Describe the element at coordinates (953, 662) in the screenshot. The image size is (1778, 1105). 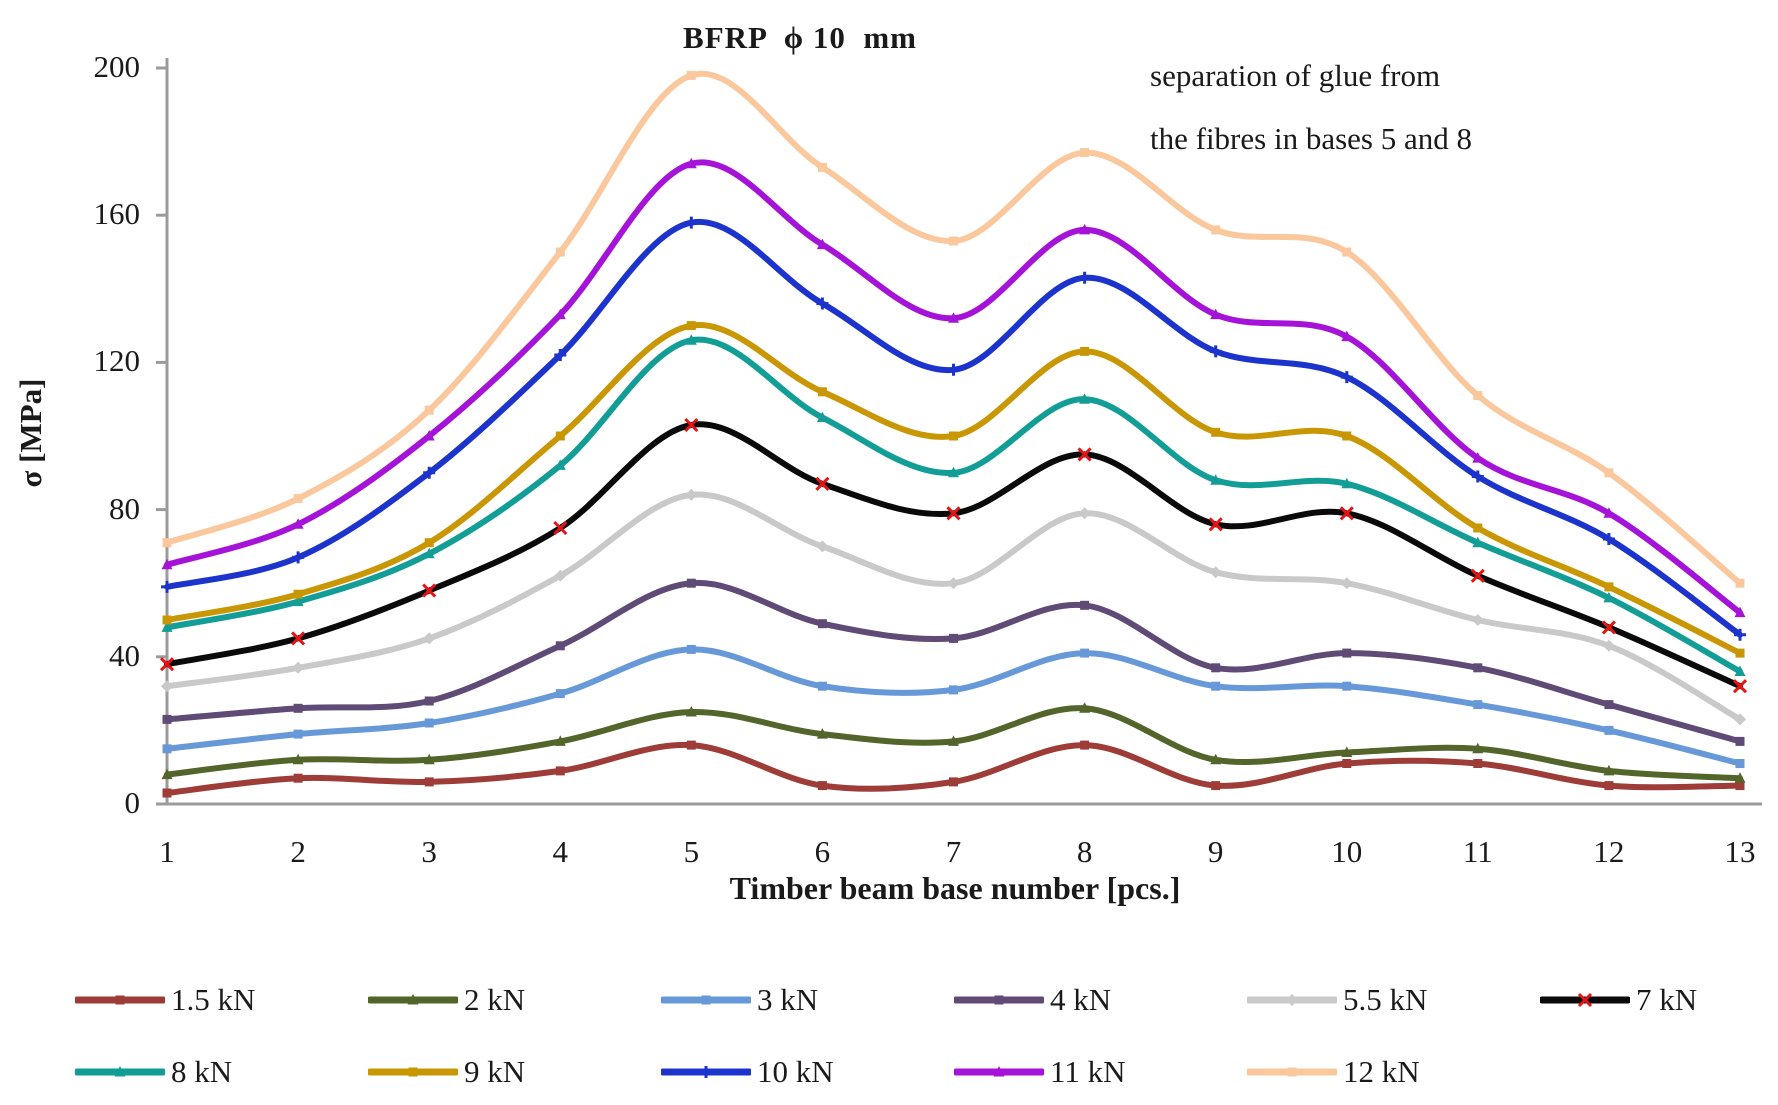
I see `series-line-4-kn` at that location.